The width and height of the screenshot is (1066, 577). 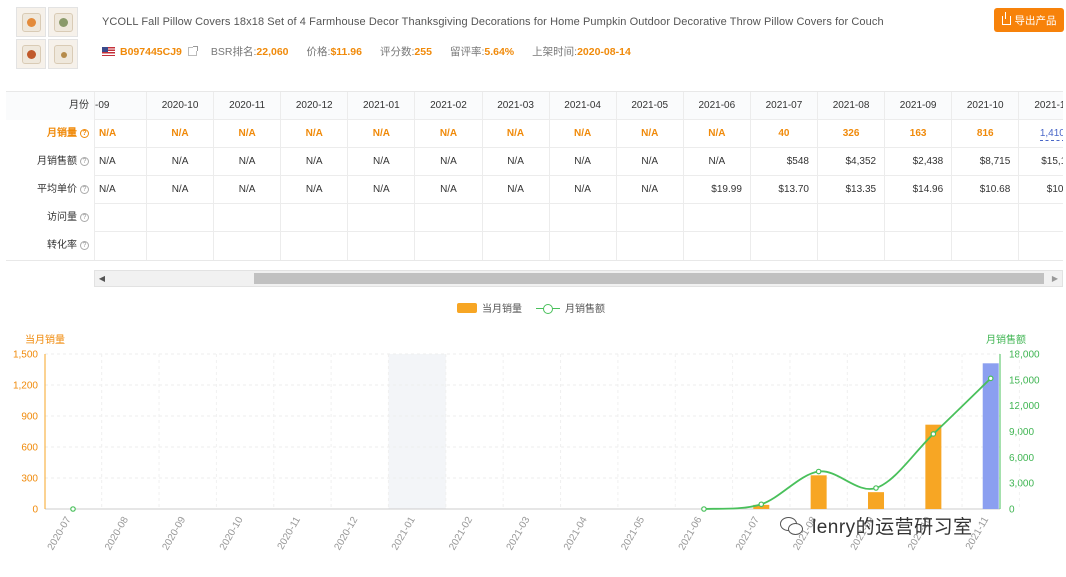 What do you see at coordinates (604, 51) in the screenshot?
I see `launch-date-value: 2020-08-14` at bounding box center [604, 51].